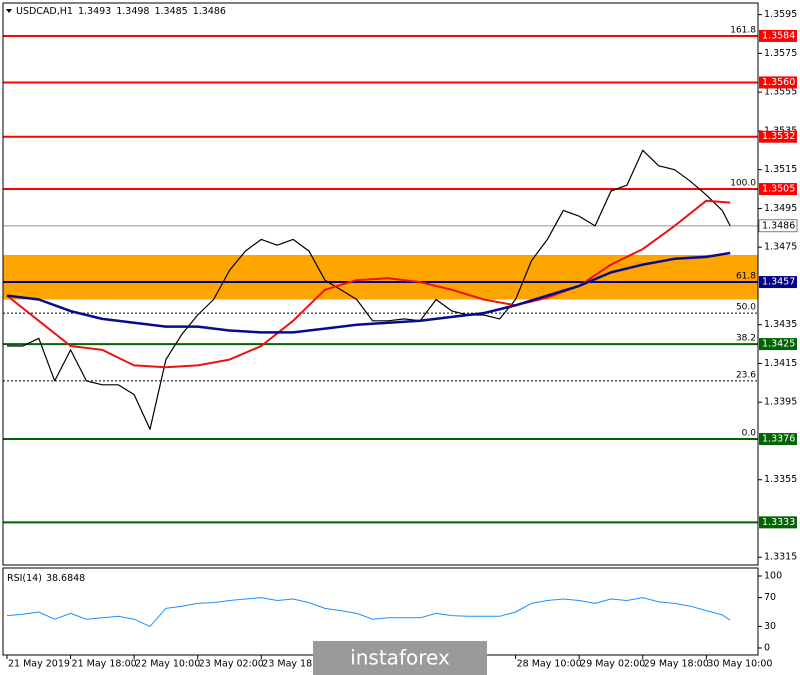  I want to click on y-tick-label: 1.3435, so click(780, 324).